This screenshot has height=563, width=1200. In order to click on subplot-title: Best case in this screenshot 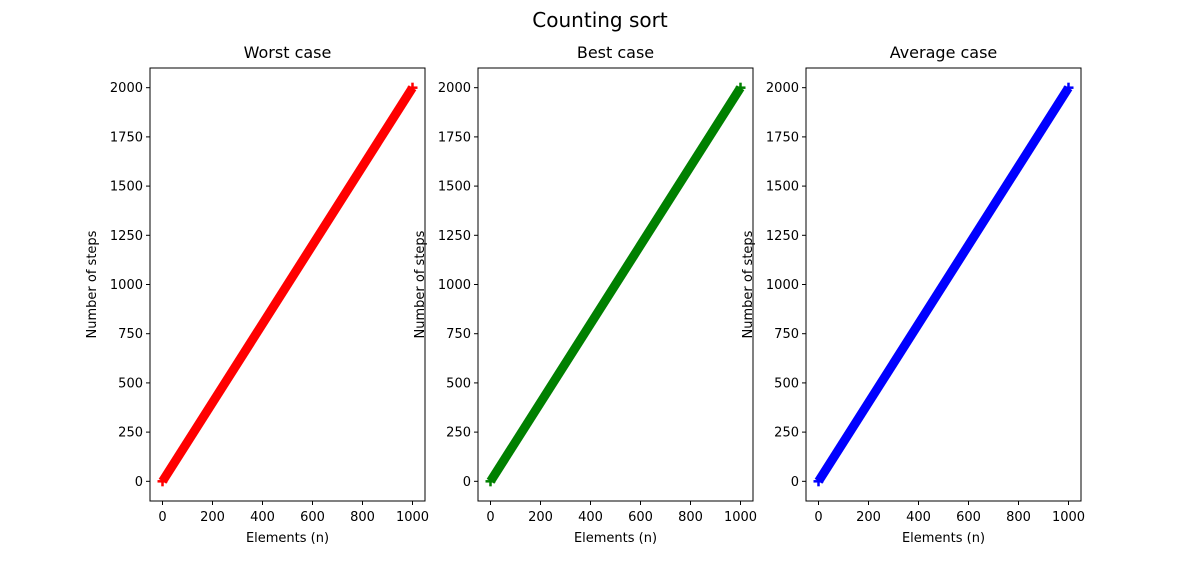, I will do `click(615, 52)`.